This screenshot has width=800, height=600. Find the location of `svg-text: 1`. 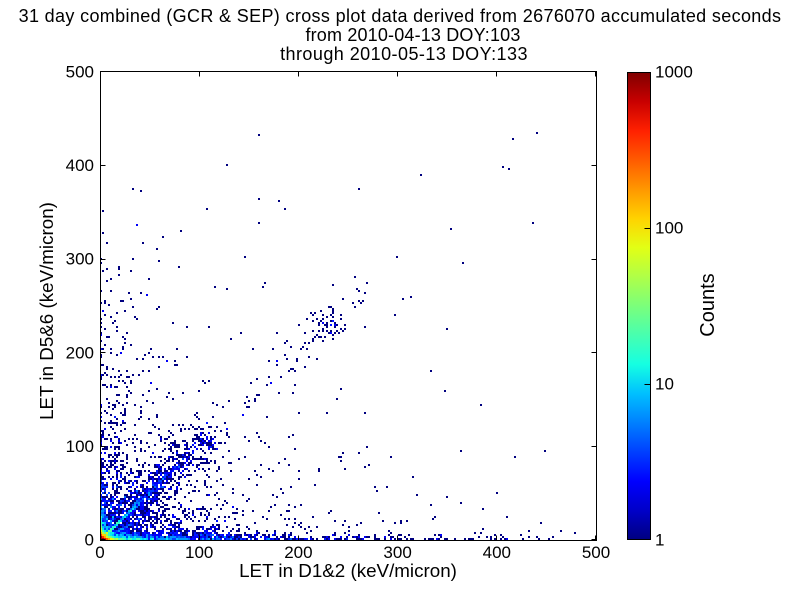

svg-text: 1 is located at coordinates (659, 540).